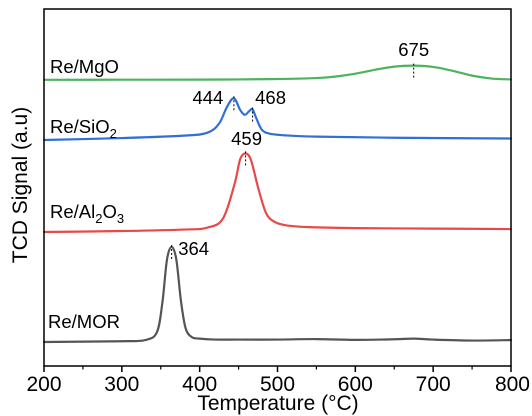  I want to click on x-tick-label: 200, so click(43, 384).